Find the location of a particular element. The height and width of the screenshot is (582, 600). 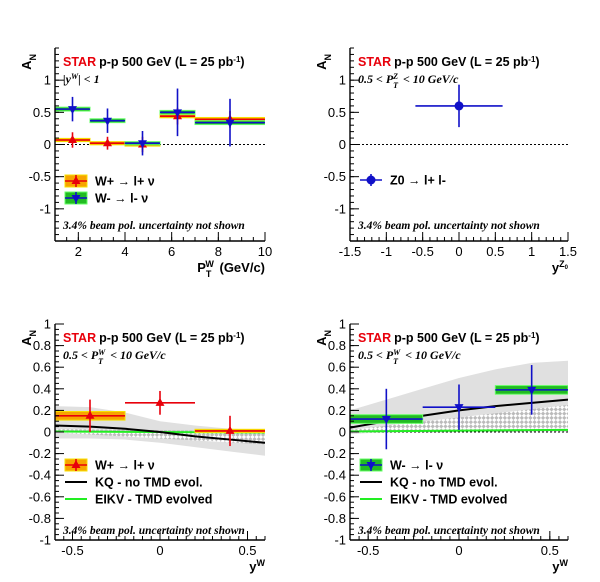

y-tick-label: 0.6 is located at coordinates (337, 367).